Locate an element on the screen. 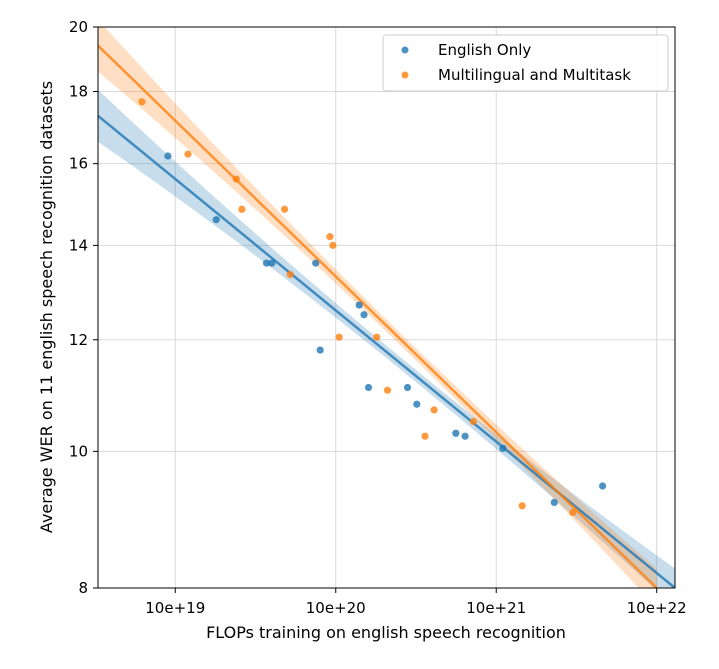  x-tick-label: 10e+20 is located at coordinates (336, 608).